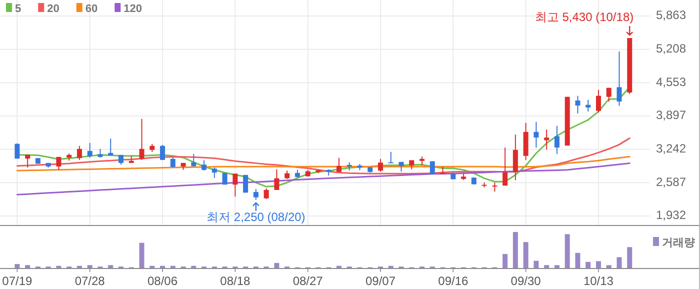 This screenshot has height=289, width=700. What do you see at coordinates (18, 9) in the screenshot?
I see `legend-label: 5` at bounding box center [18, 9].